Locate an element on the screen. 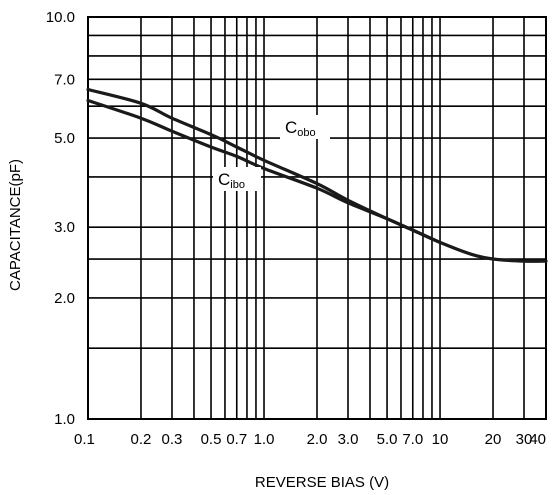  x-tick-label: 5.0 is located at coordinates (387, 439).